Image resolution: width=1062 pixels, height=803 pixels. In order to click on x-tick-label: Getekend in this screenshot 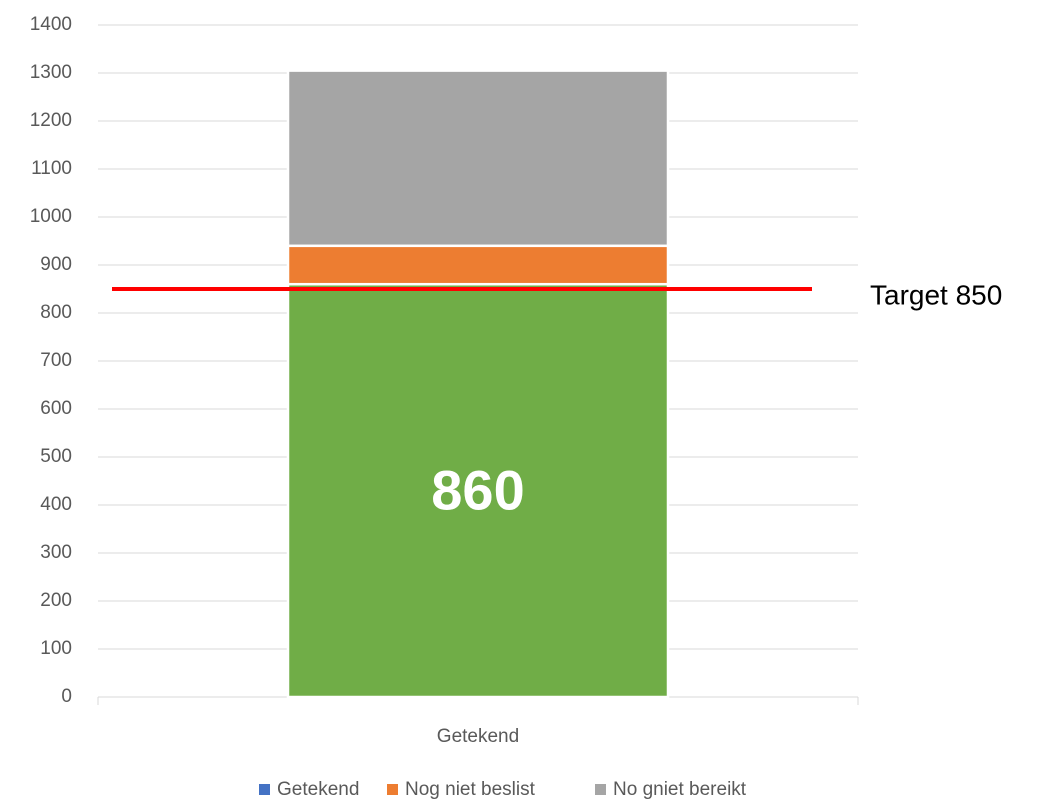, I will do `click(478, 736)`.